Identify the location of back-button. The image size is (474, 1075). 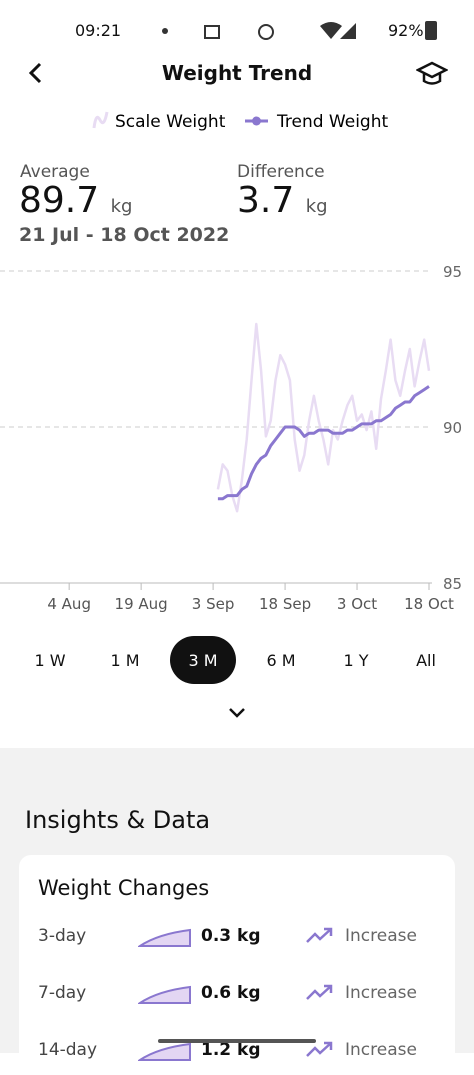
(36, 73).